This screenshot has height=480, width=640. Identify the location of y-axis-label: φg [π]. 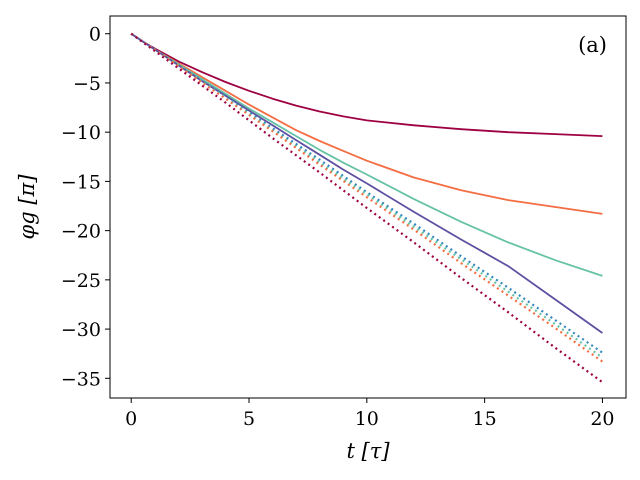
(27, 207).